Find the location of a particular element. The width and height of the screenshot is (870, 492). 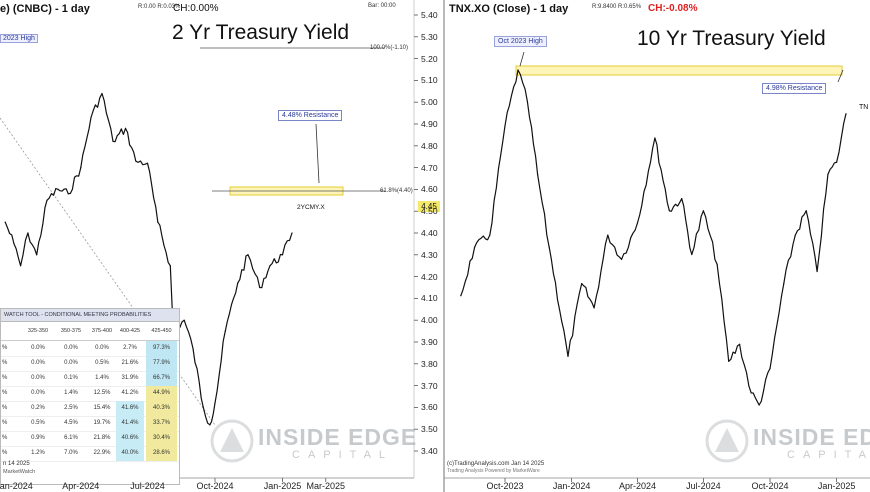

fib-100-label: 100.0%(-1.10) is located at coordinates (389, 48).